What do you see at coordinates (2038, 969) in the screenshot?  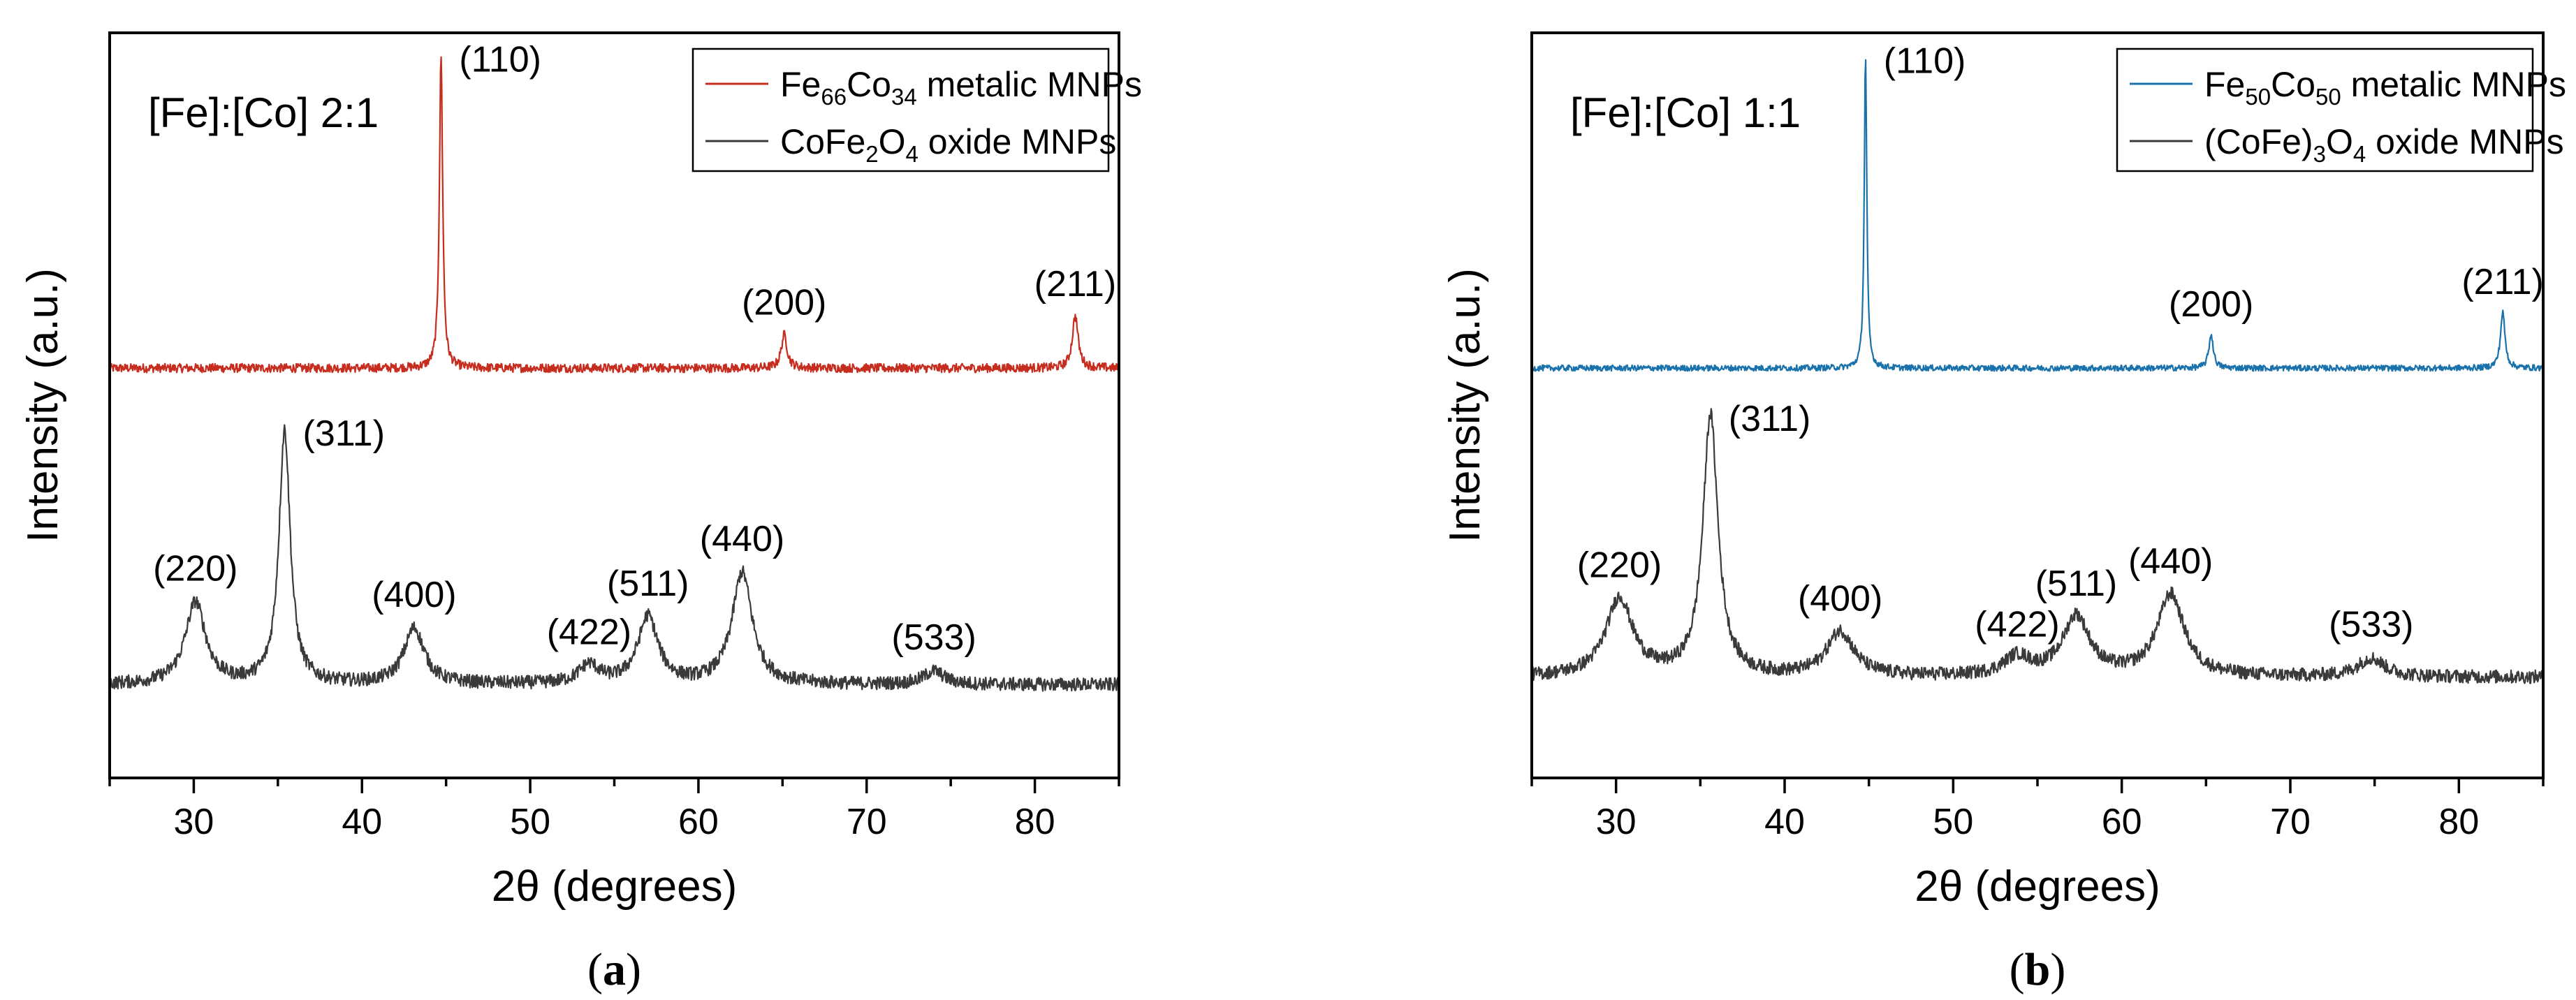 I see `panel-caption: (b)` at bounding box center [2038, 969].